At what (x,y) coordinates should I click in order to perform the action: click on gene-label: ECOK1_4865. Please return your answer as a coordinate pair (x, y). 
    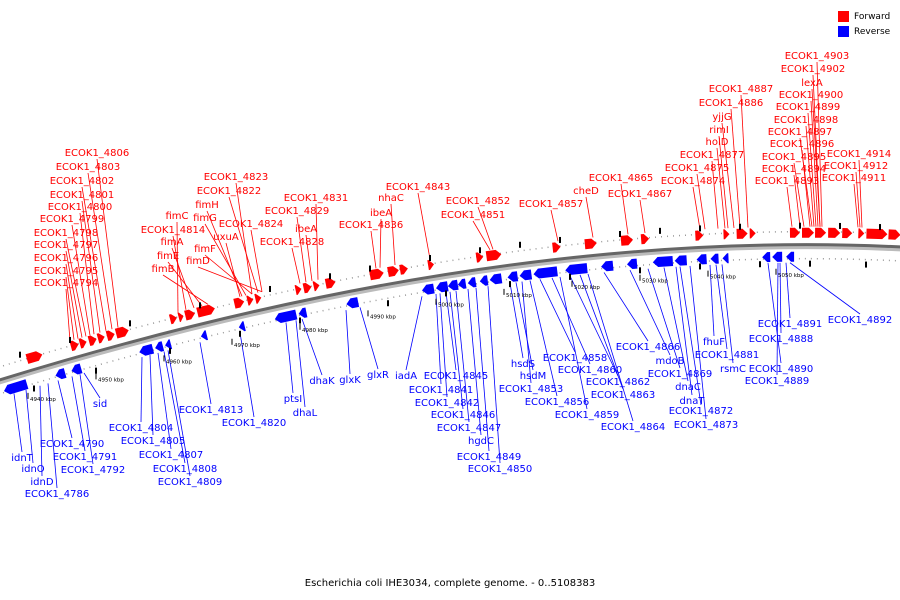
    Looking at the image, I should click on (621, 178).